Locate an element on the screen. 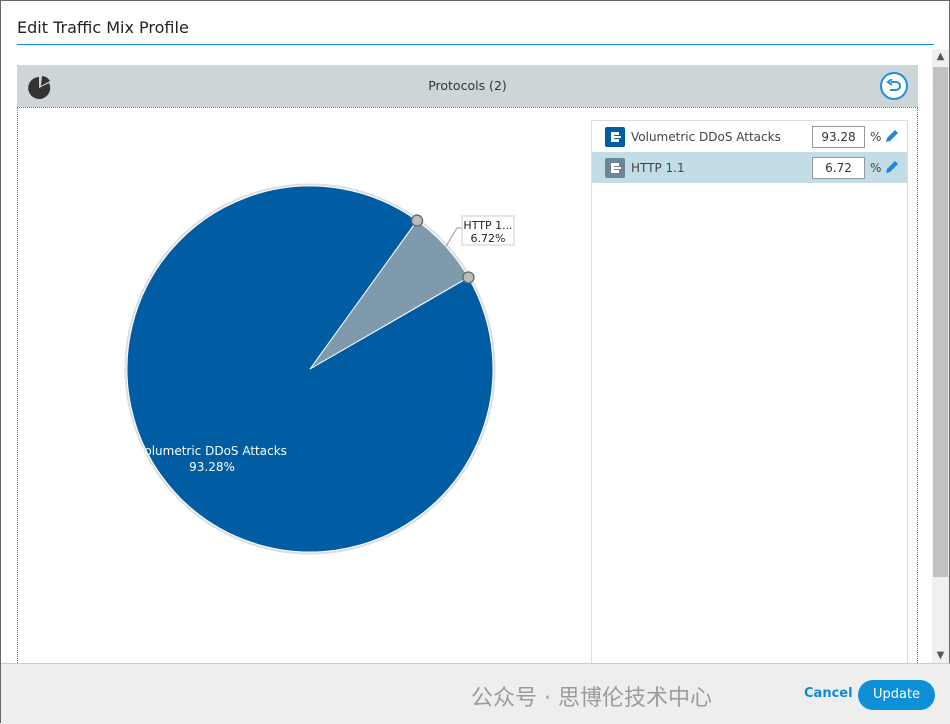 The image size is (950, 724). protocol-name: HTTP 1.1 is located at coordinates (658, 167).